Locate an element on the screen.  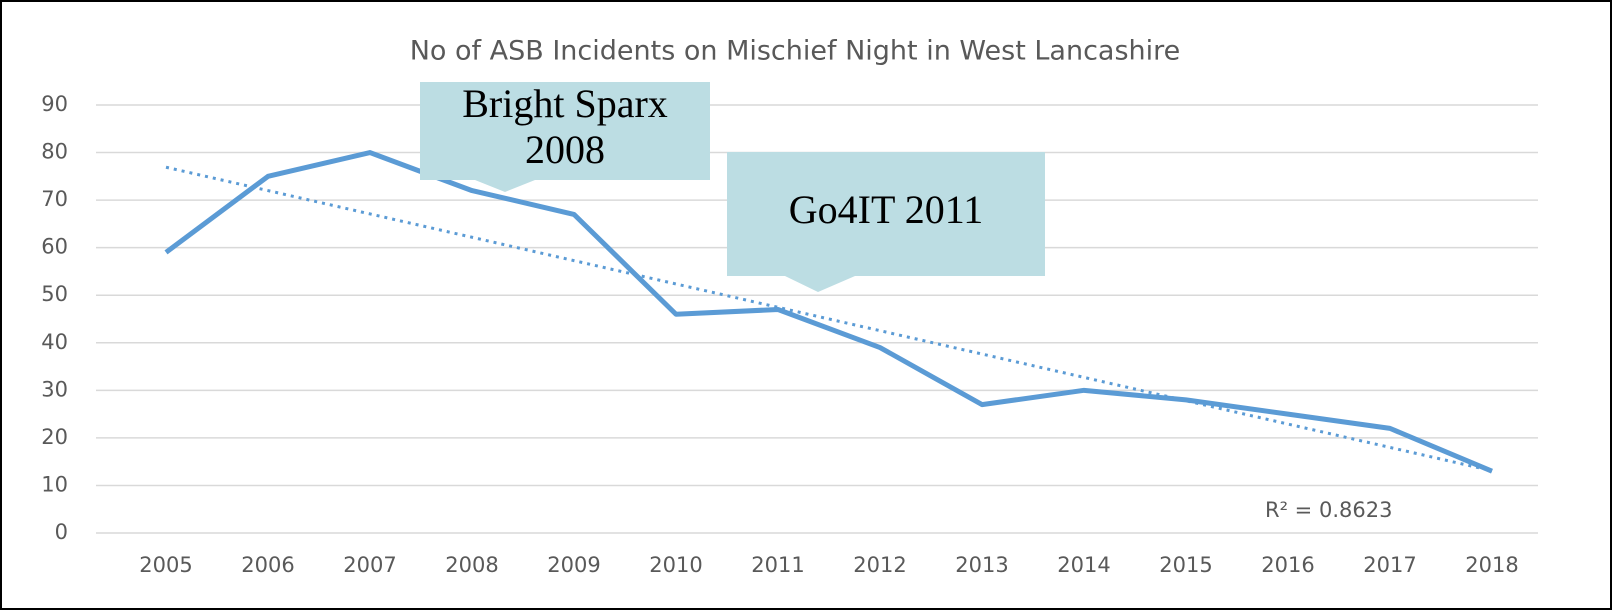
x-tick-label: 2005 is located at coordinates (165, 565).